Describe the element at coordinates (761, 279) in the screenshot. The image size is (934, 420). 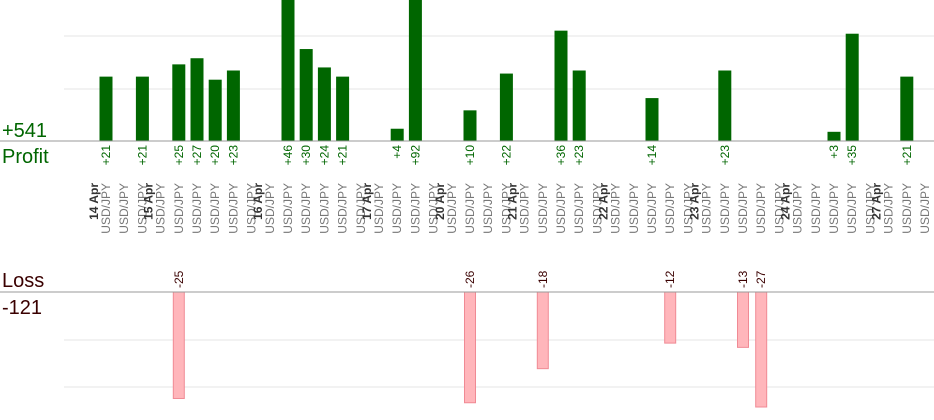
I see `loss-value-label: -27` at that location.